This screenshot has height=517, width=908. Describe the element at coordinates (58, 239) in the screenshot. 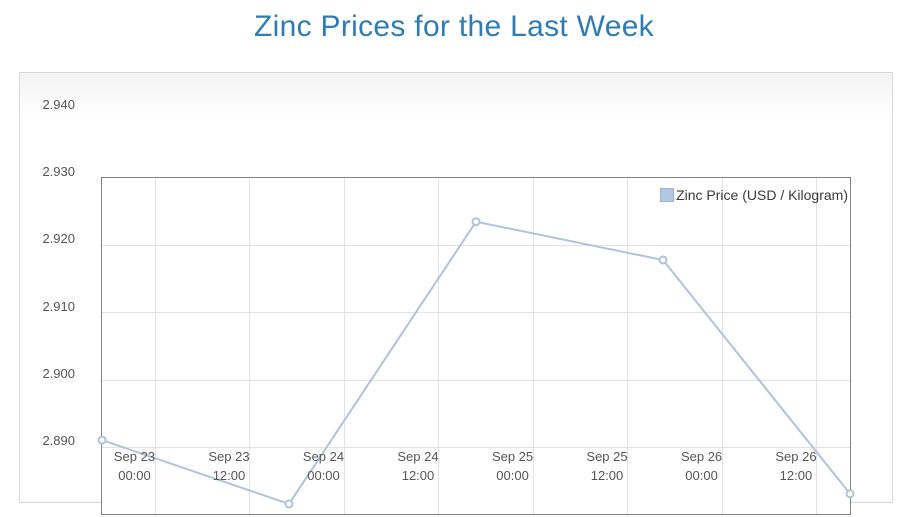

I see `y-tick-label: 2.920` at that location.